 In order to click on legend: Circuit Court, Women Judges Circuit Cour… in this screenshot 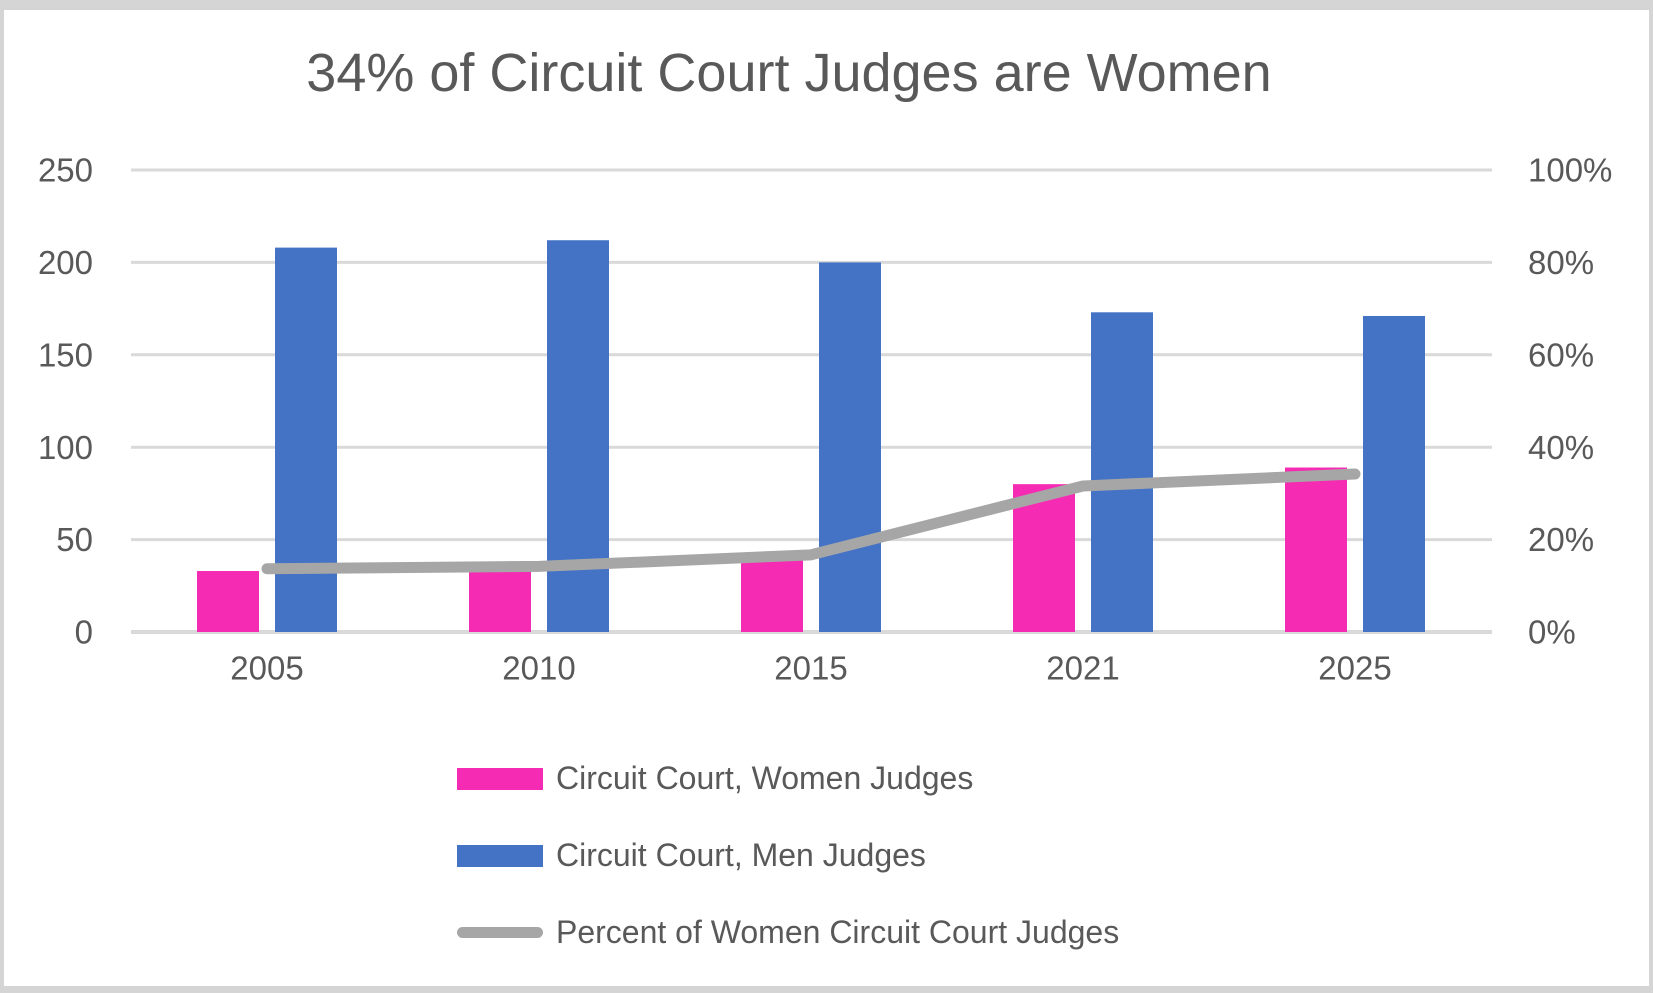, I will do `click(788, 855)`.